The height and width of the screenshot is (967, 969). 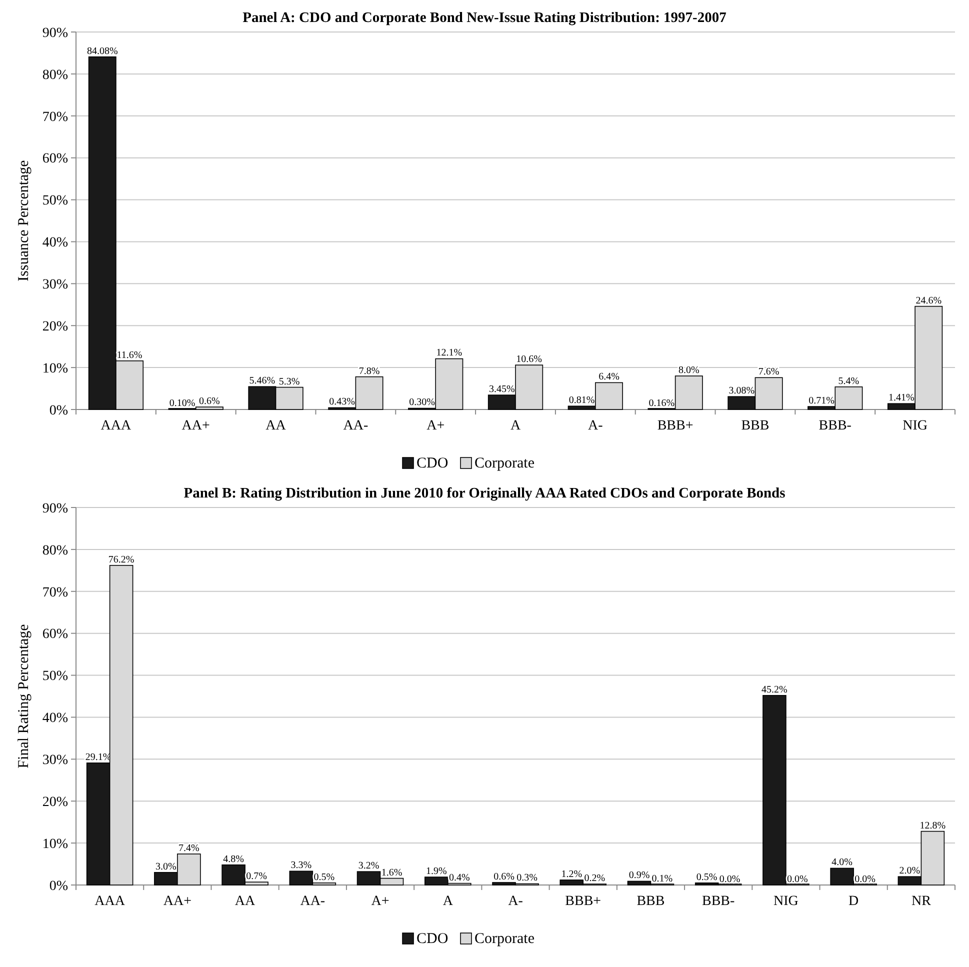 What do you see at coordinates (527, 878) in the screenshot?
I see `data-label: 0.3%` at bounding box center [527, 878].